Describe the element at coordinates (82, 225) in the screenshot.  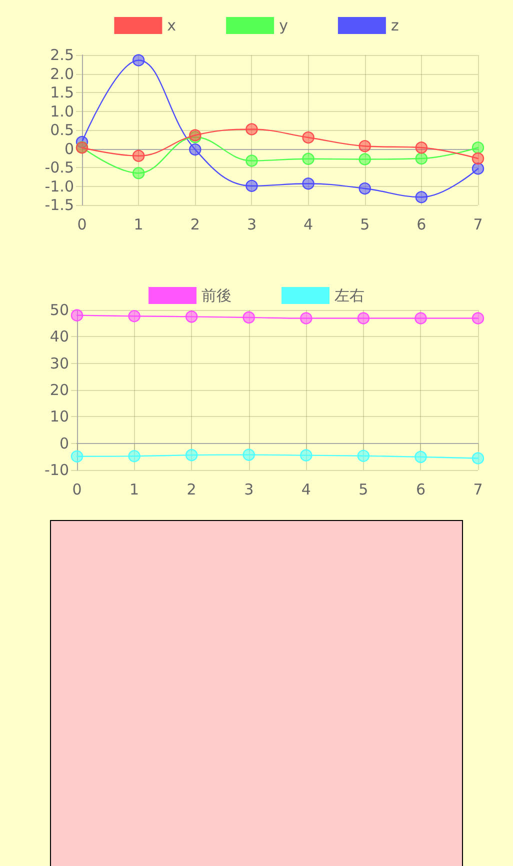
I see `x-tick-label: 0` at that location.